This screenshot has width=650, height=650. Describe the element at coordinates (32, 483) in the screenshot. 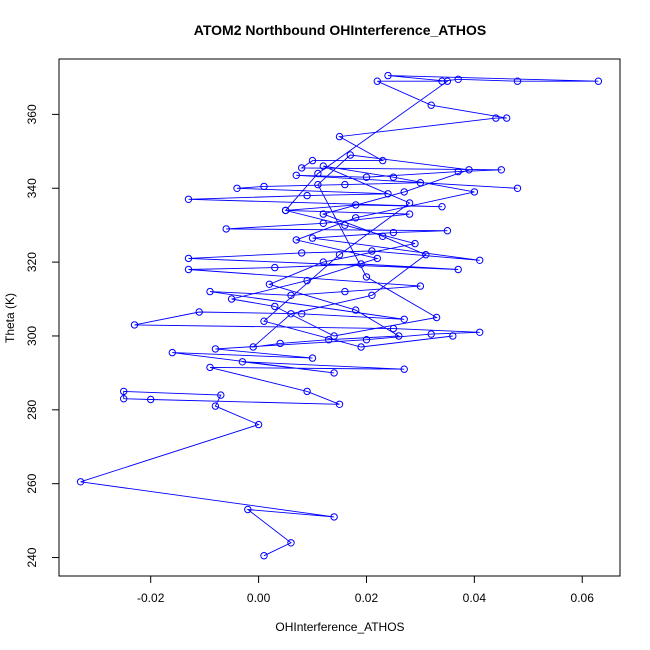

I see `y-tick-label: 260` at that location.